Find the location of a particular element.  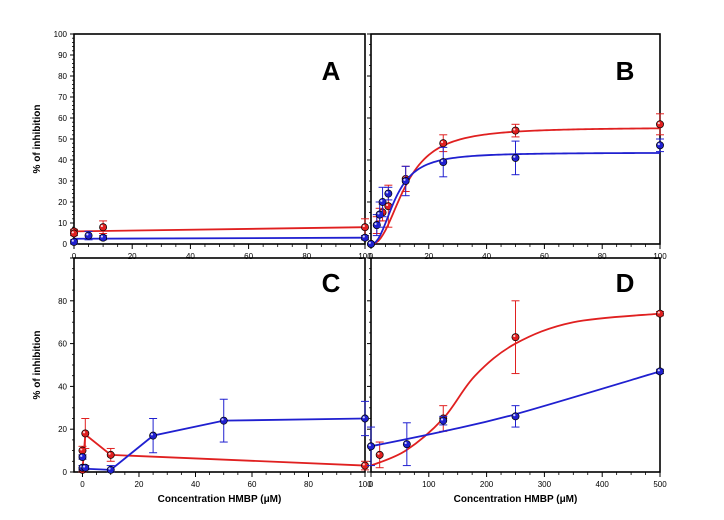

panel-letter: B is located at coordinates (625, 71).